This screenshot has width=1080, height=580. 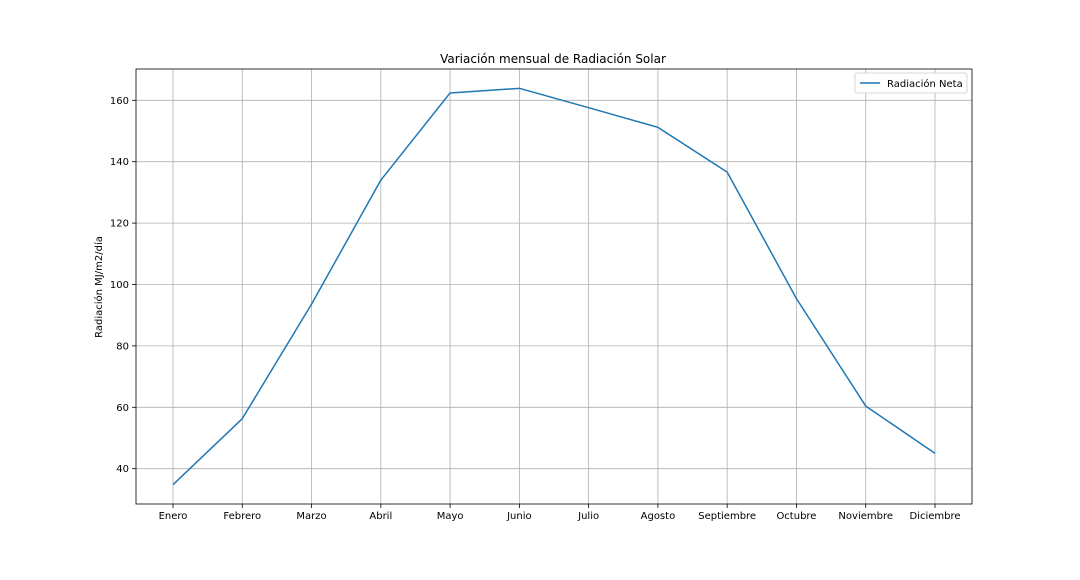 I want to click on x-tick-label: Agosto, so click(x=658, y=516).